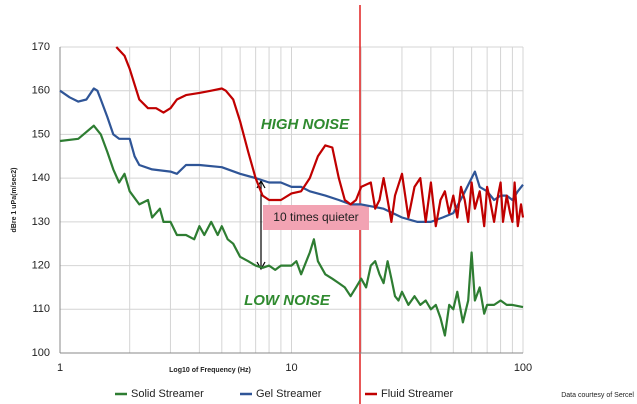 The width and height of the screenshot is (637, 404). What do you see at coordinates (41, 47) in the screenshot?
I see `y-tick-label: 170` at bounding box center [41, 47].